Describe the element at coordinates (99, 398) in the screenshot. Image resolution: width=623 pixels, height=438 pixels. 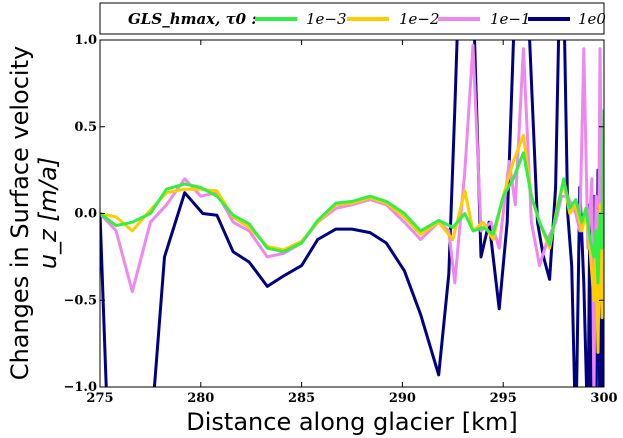
I see `x-tick-label-0: 275` at that location.